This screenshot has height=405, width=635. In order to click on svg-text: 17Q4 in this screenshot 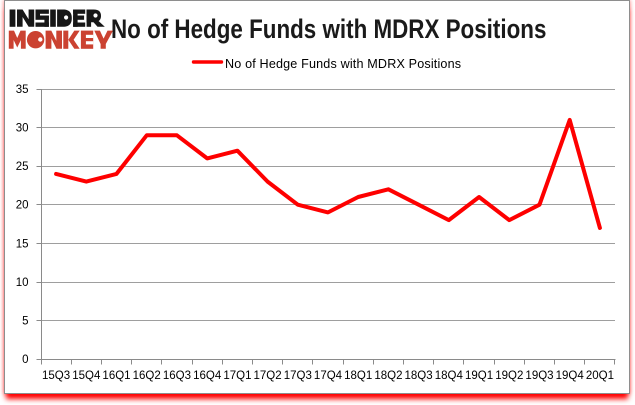, I will do `click(328, 376)`.